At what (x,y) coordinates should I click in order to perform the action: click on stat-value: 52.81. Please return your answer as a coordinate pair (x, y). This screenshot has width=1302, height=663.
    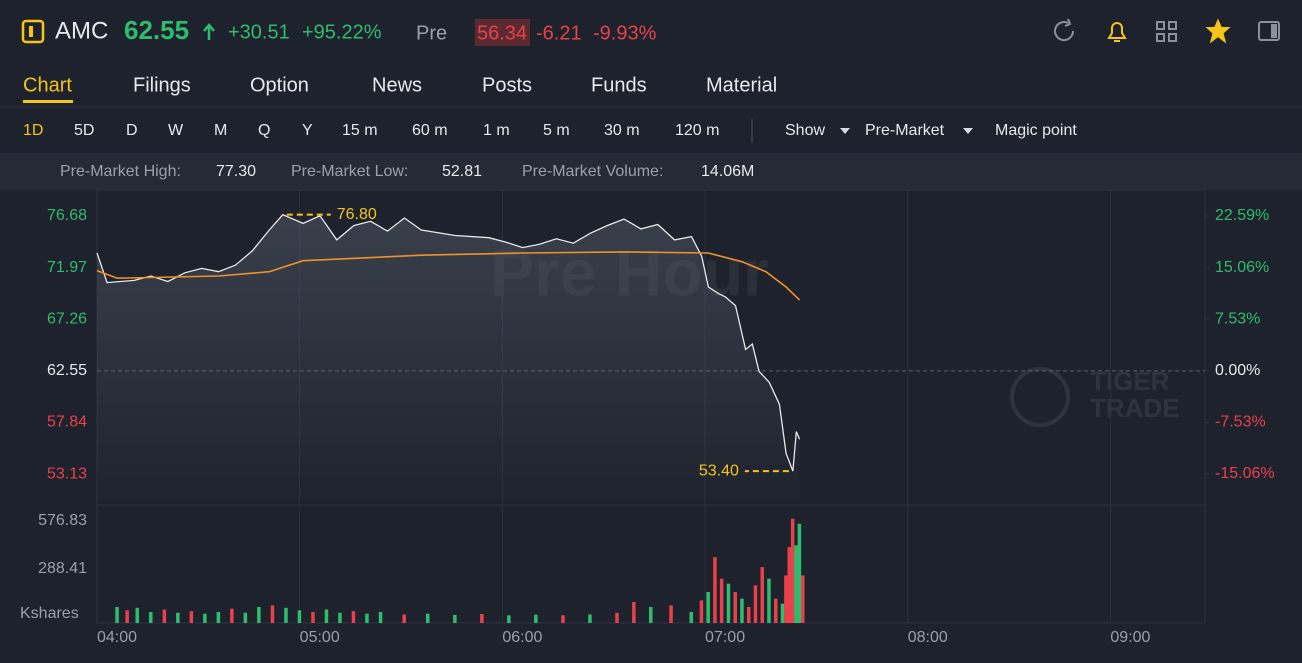
    Looking at the image, I should click on (462, 171).